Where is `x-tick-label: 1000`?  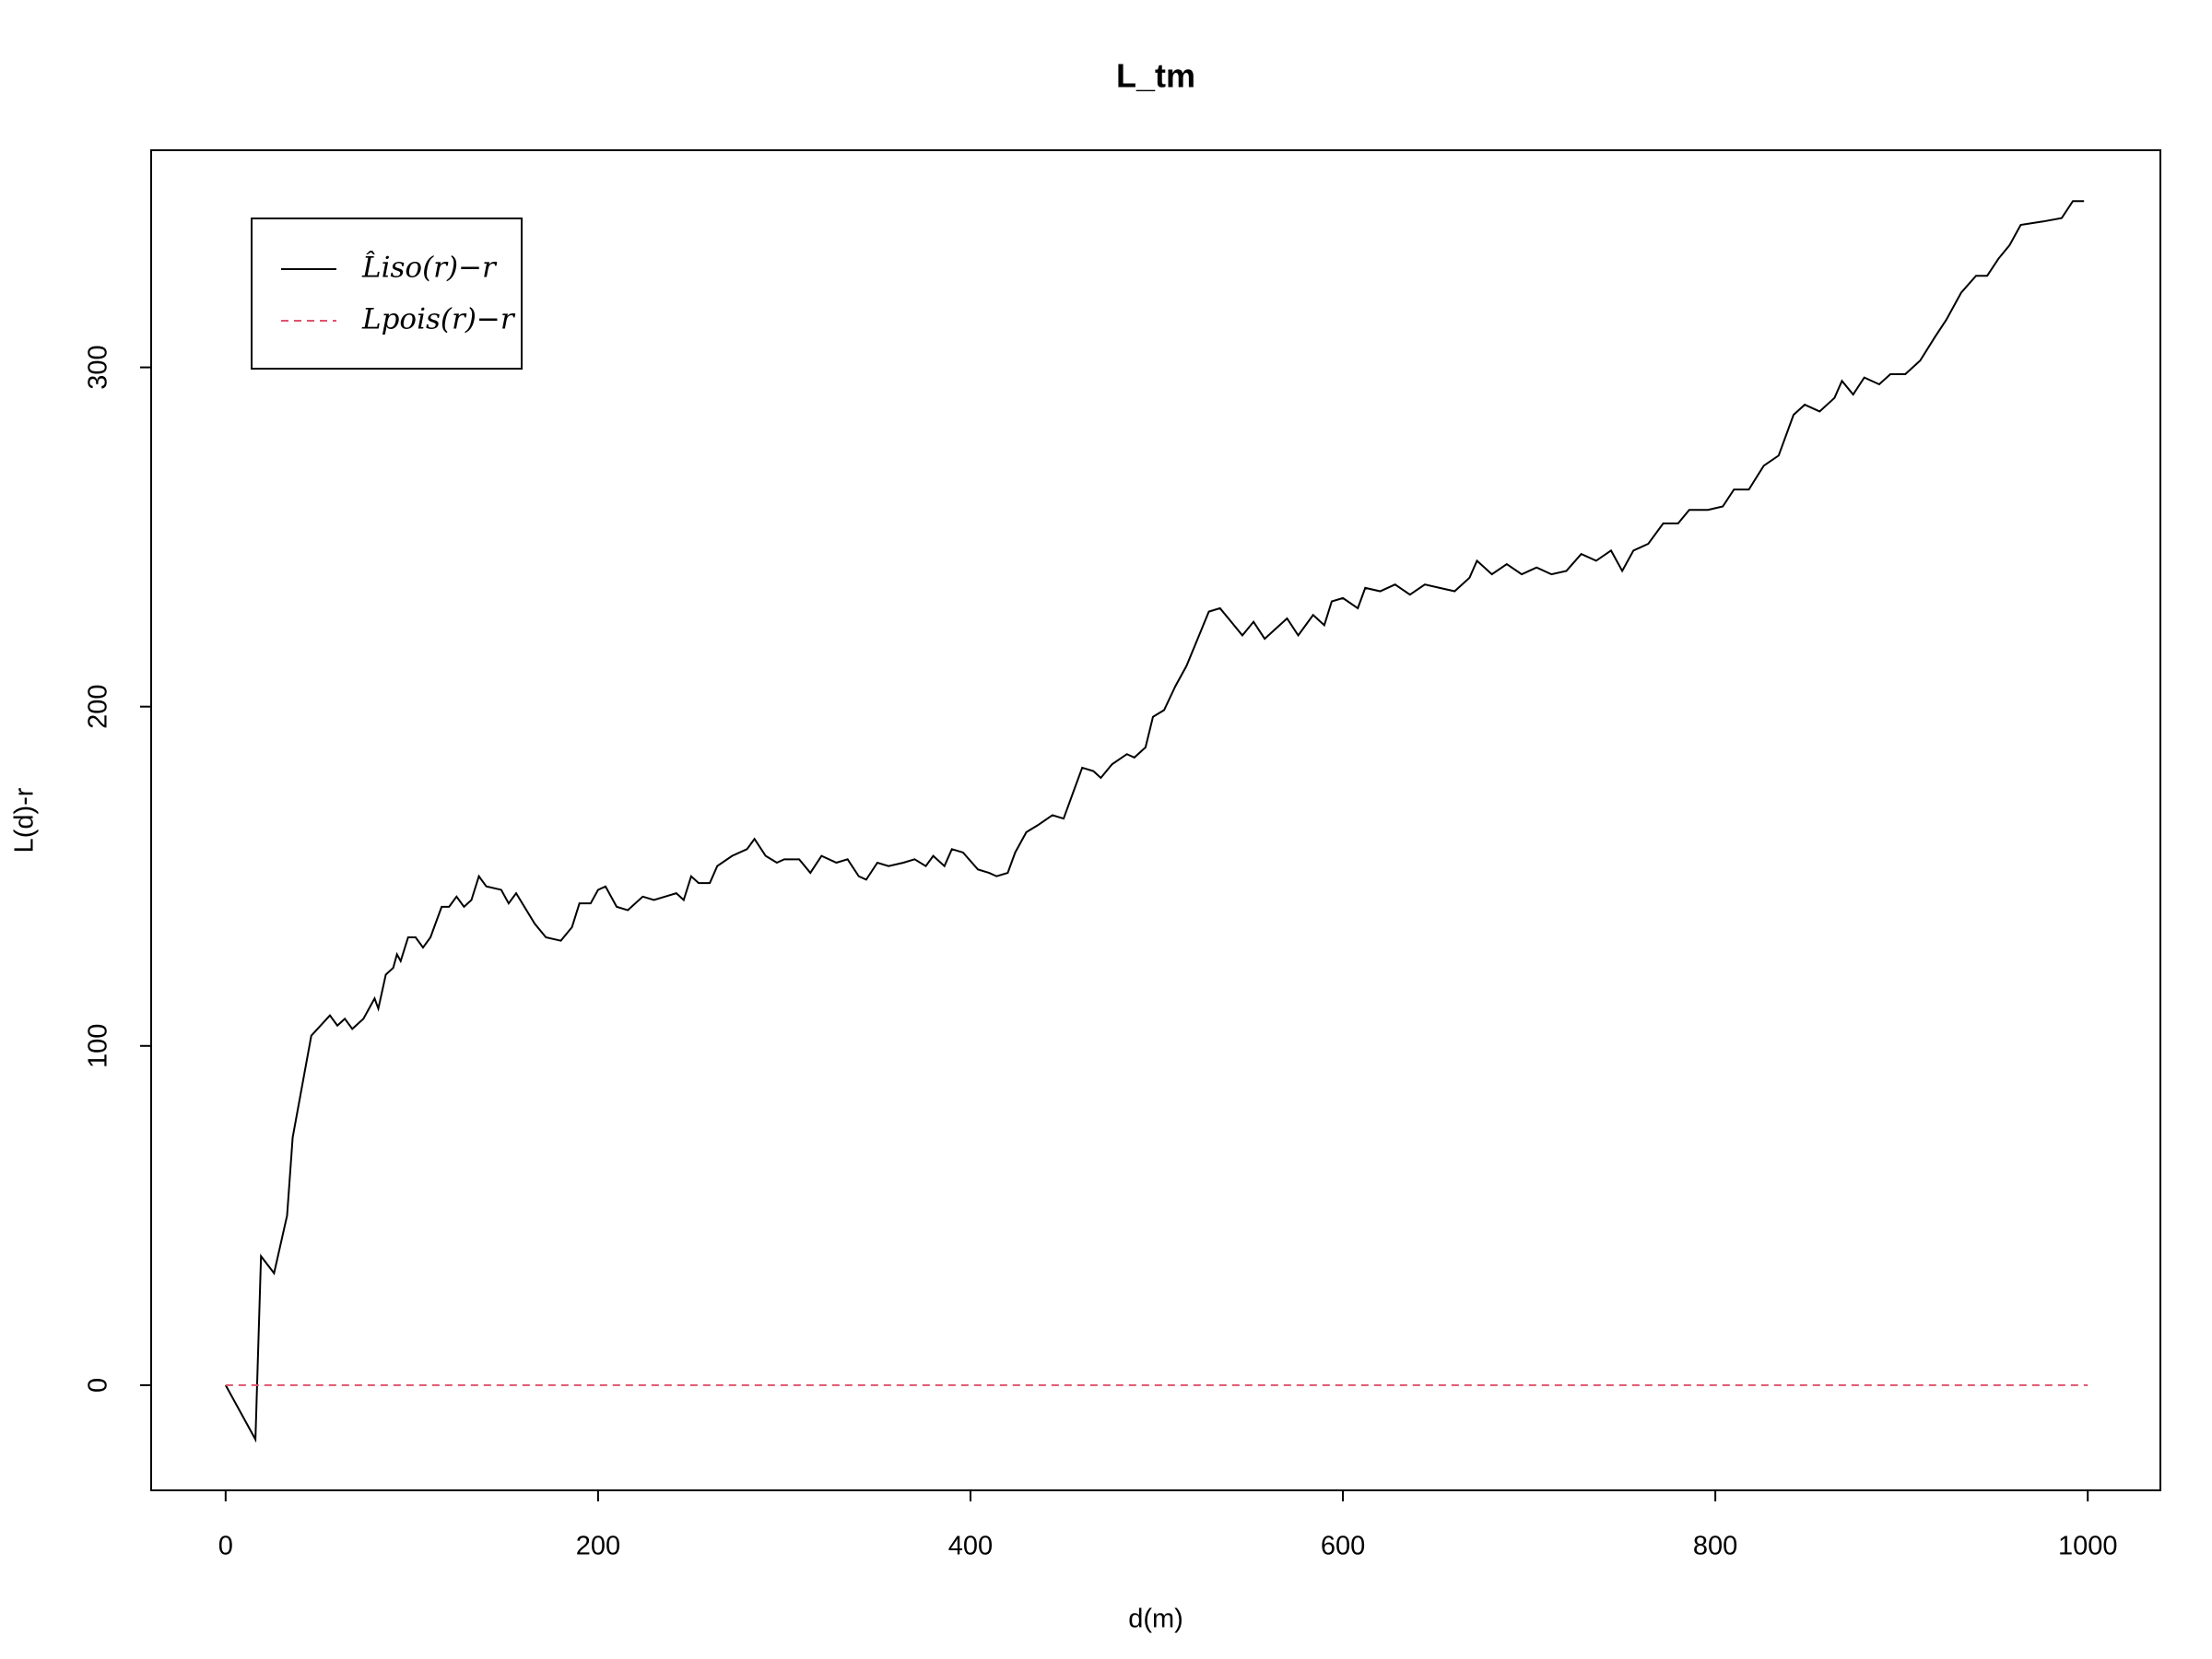 x-tick-label: 1000 is located at coordinates (2088, 1546).